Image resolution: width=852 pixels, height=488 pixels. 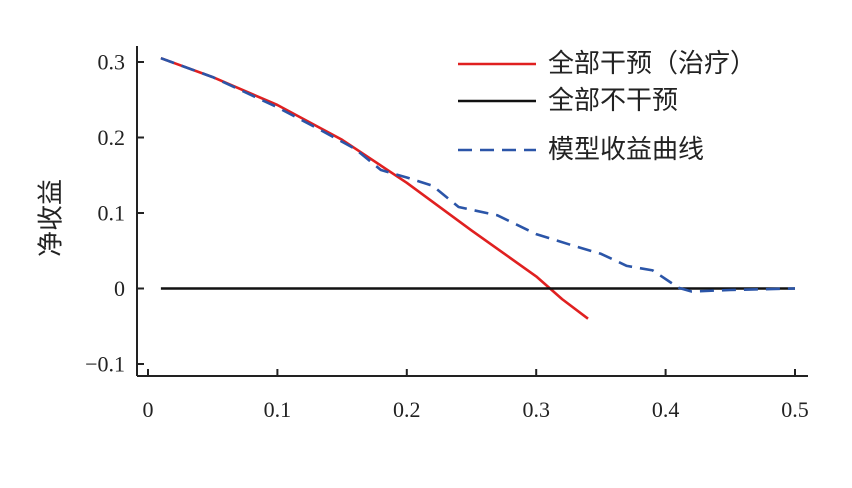 I want to click on x-tick-label: 0.5, so click(x=795, y=409).